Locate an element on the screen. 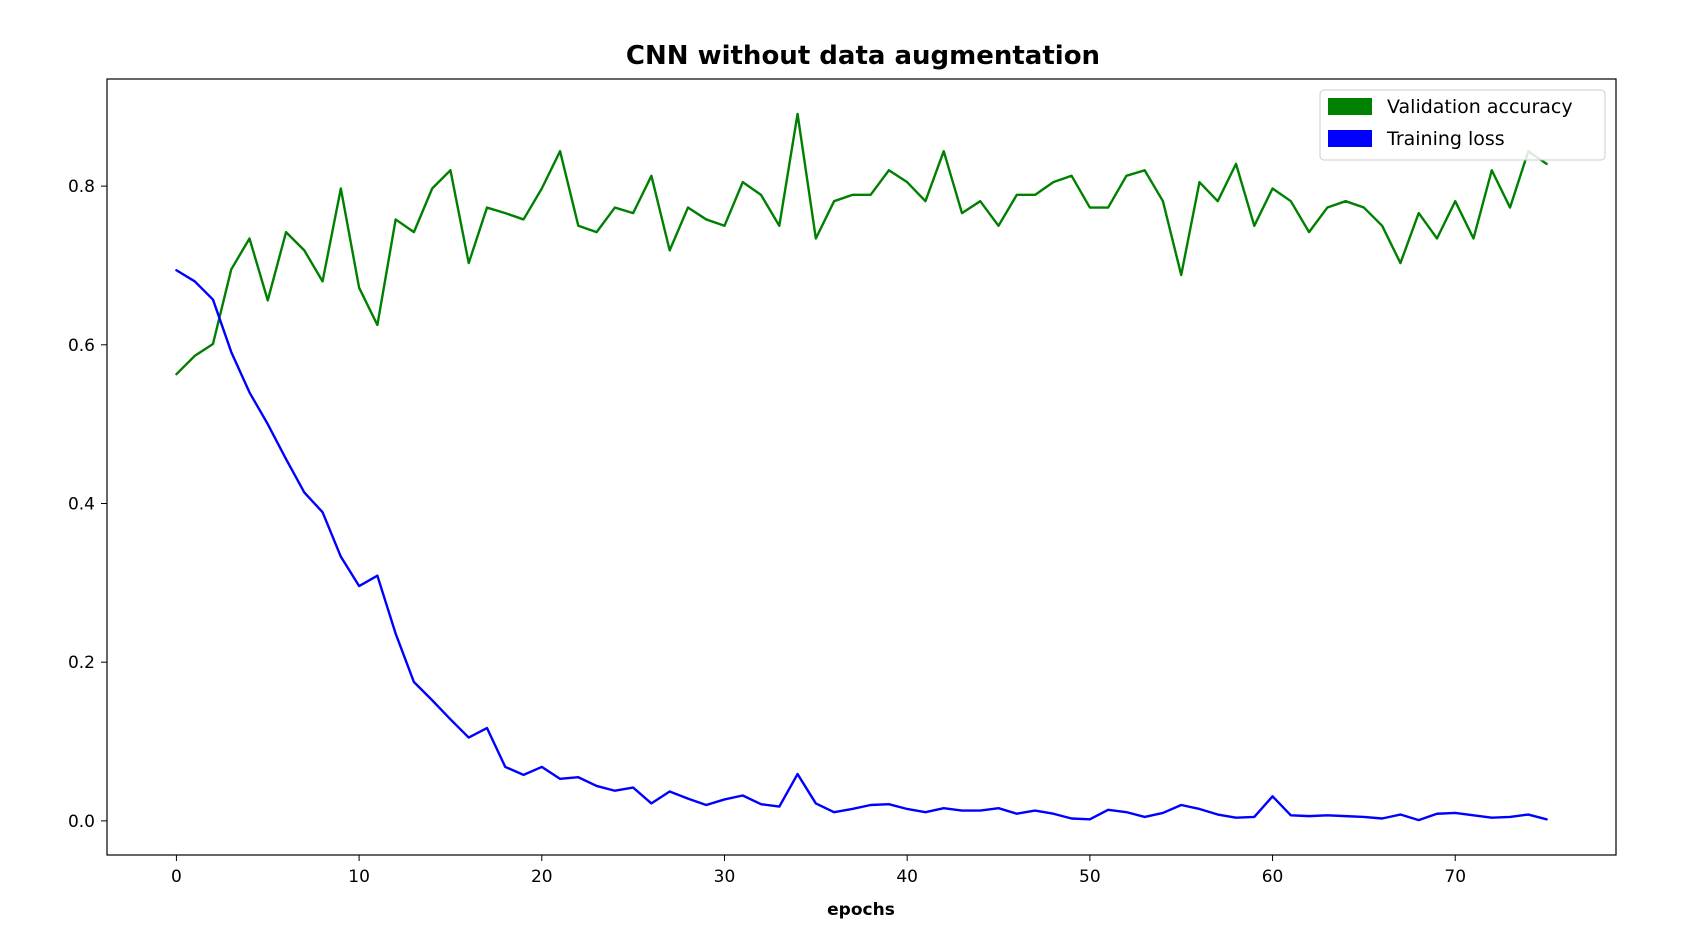 This screenshot has width=1685, height=938. y-axis: 0.0 0.2 0.4 0.6 0.8 is located at coordinates (87, 504).